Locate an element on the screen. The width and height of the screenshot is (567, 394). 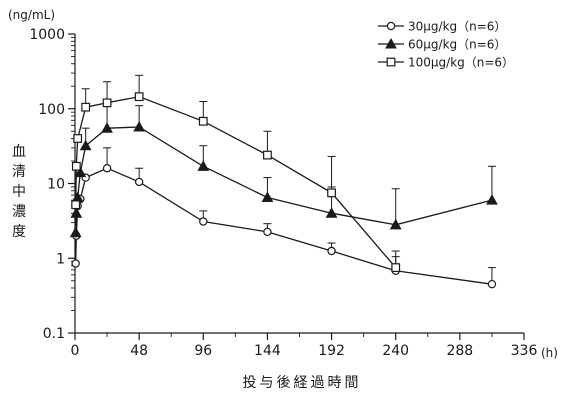
y-axis-title-char: 濃 is located at coordinates (19, 212).